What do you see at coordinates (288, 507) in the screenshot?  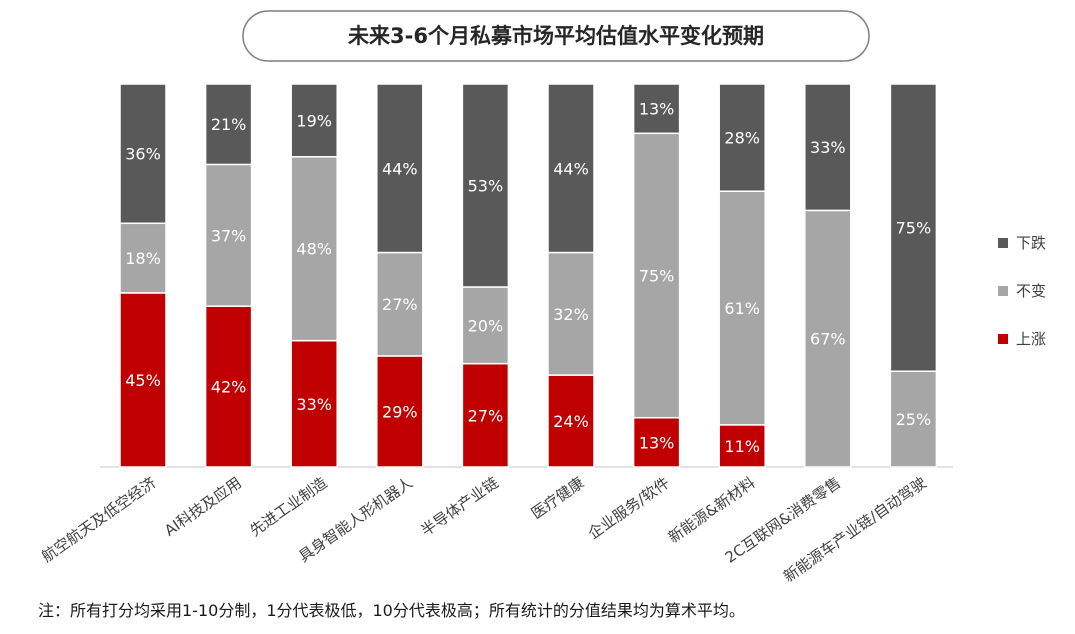 I see `x-tick-label-2: 先进工业制造` at bounding box center [288, 507].